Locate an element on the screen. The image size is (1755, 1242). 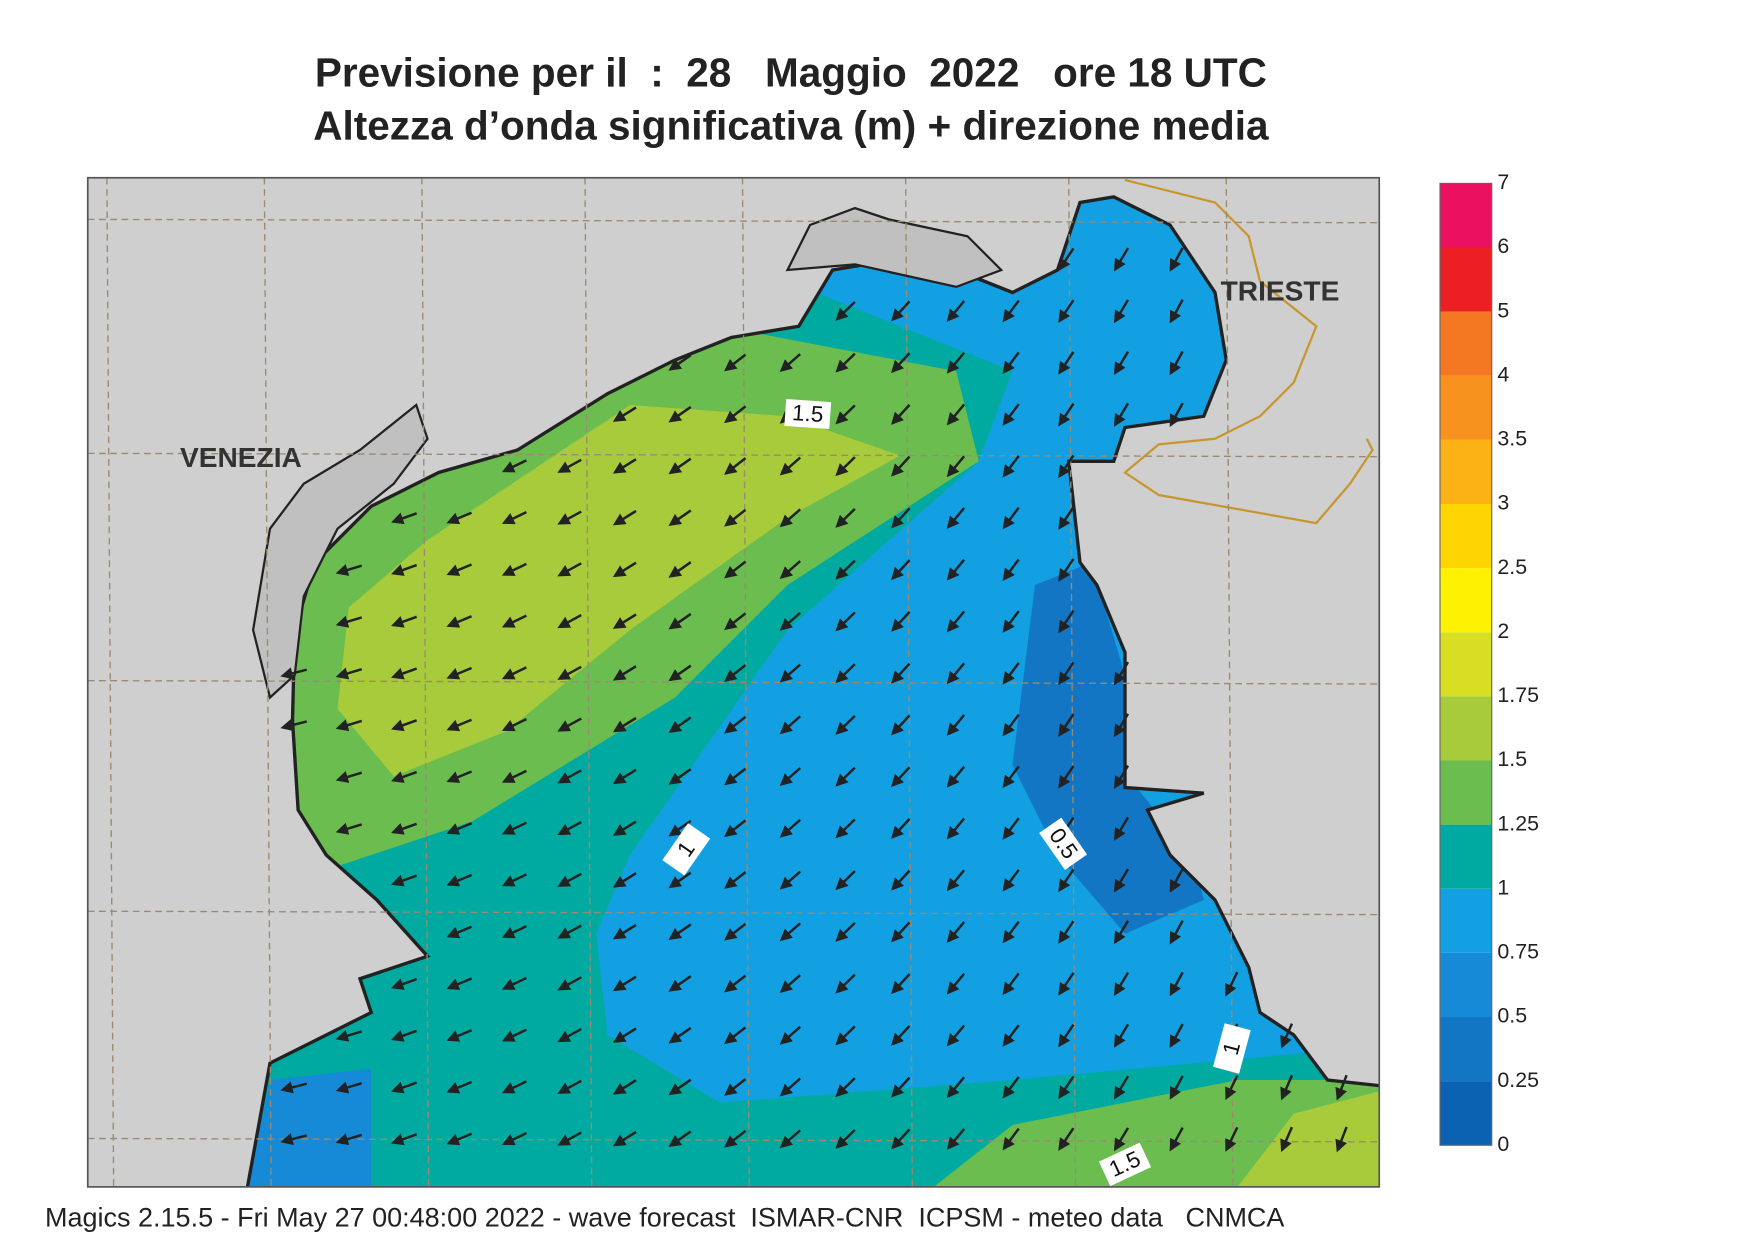
colorbar-label: 0.75 is located at coordinates (1518, 952).